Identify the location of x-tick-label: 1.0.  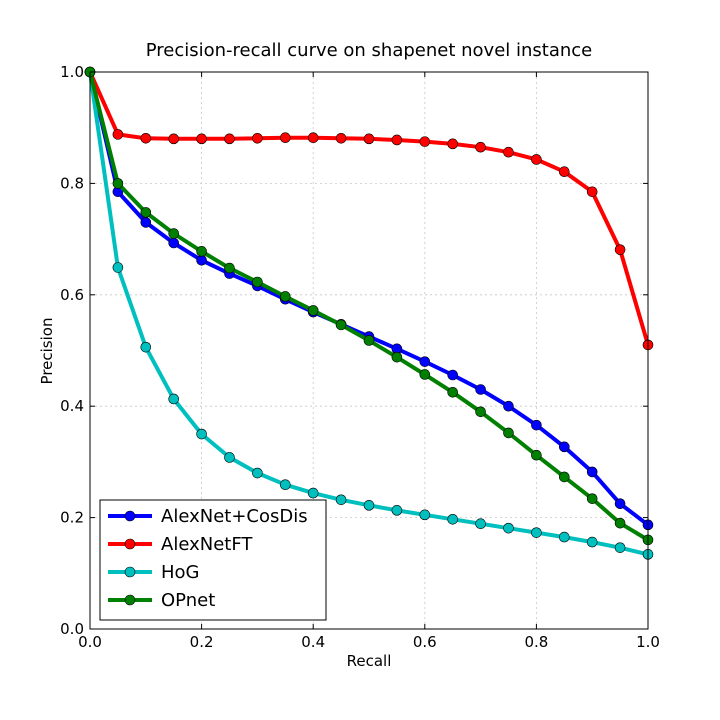
(648, 642).